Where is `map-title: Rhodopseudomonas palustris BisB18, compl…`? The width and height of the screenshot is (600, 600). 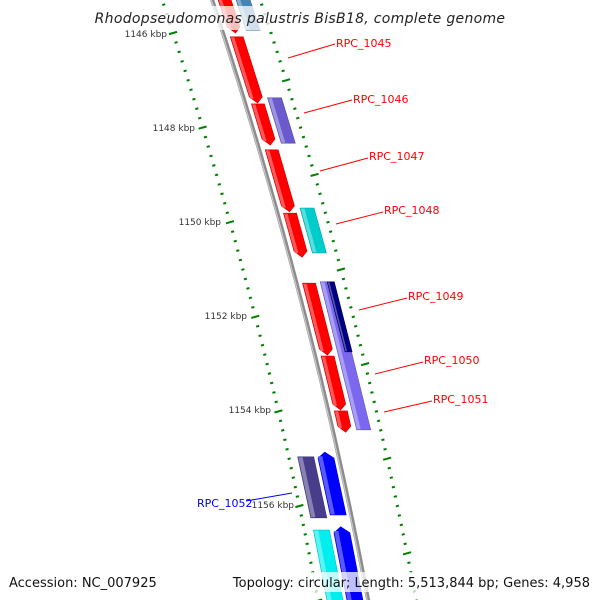
map-title: Rhodopseudomonas palustris BisB18, compl… is located at coordinates (300, 19).